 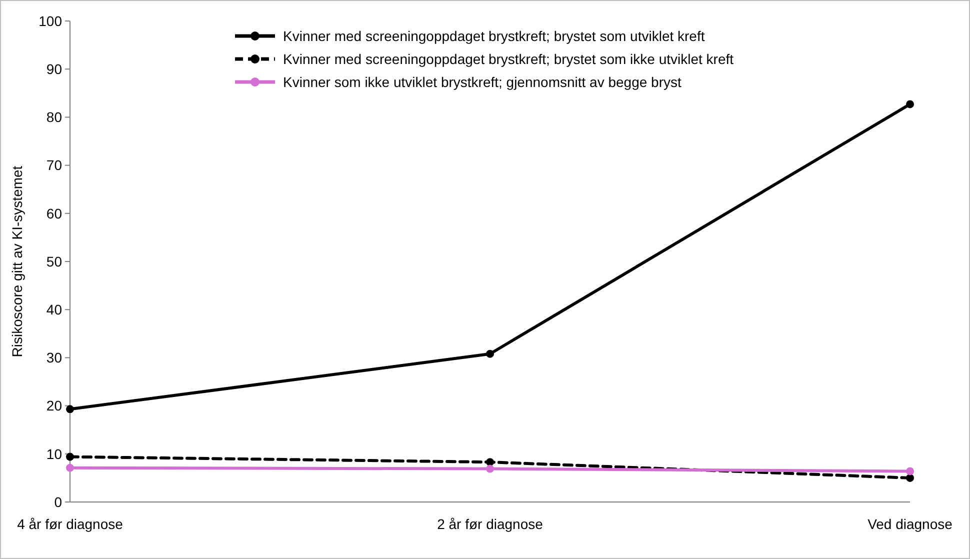 What do you see at coordinates (17, 262) in the screenshot?
I see `y-axis-title: Risikoscore gitt av KI-systemet` at bounding box center [17, 262].